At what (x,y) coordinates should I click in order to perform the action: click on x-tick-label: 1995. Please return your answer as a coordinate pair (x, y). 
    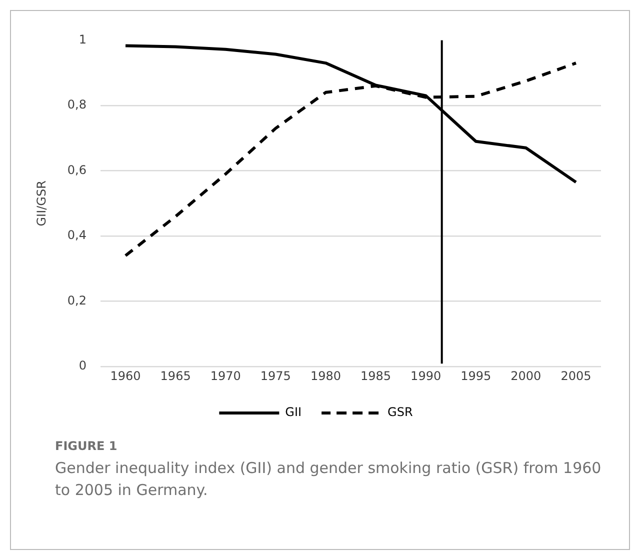
    Looking at the image, I should click on (476, 375).